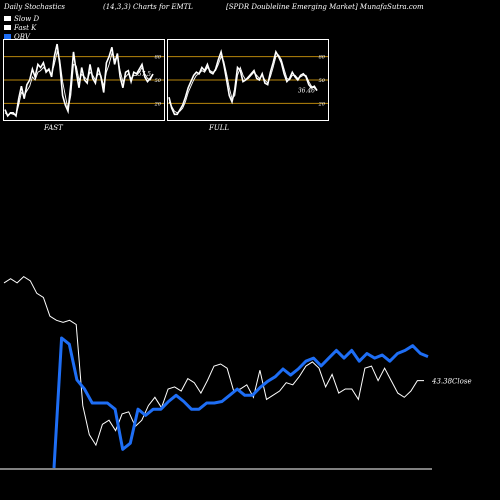  I want to click on full-series-slow-d, so click(243, 84).